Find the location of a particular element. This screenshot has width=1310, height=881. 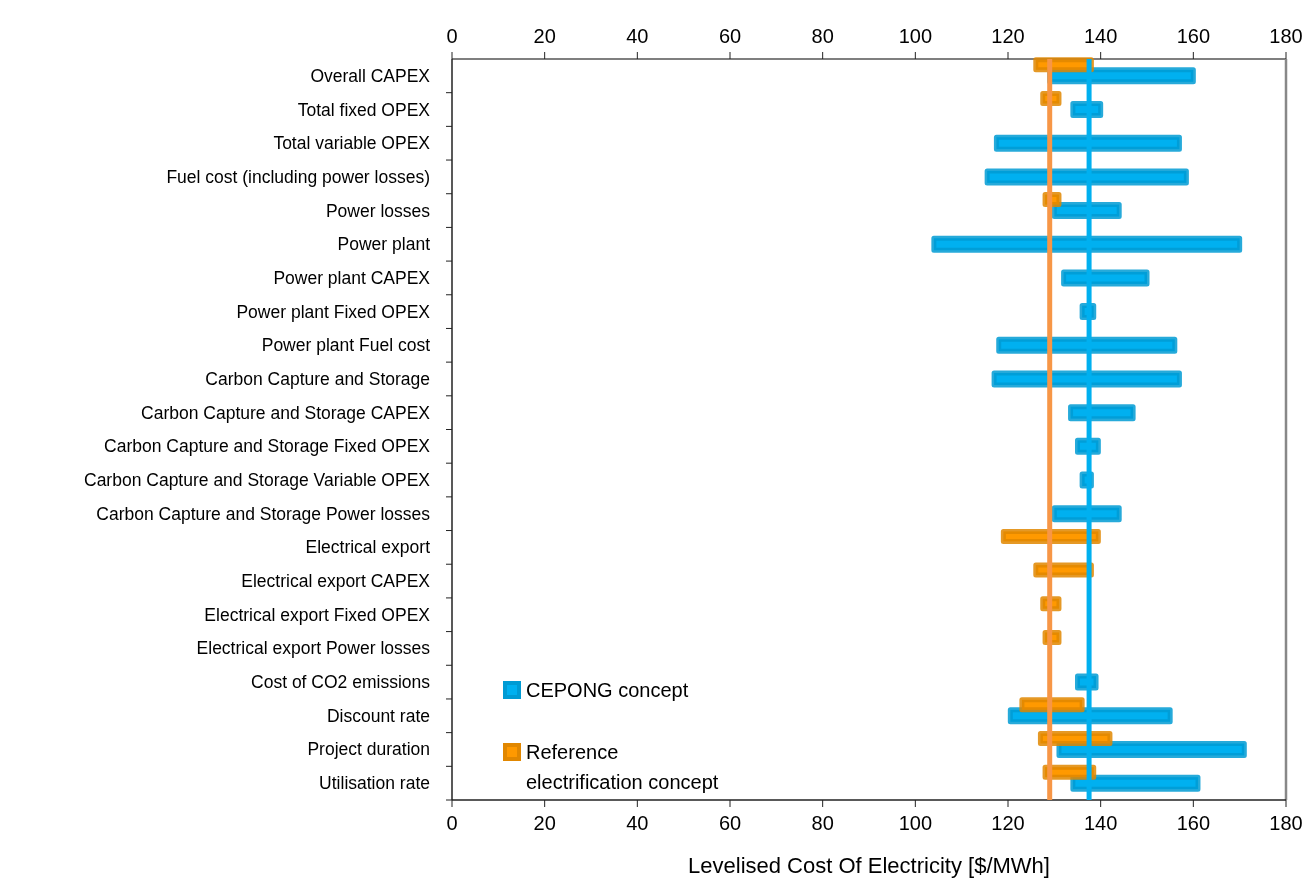

x-tick-label: 120 is located at coordinates (1008, 823).